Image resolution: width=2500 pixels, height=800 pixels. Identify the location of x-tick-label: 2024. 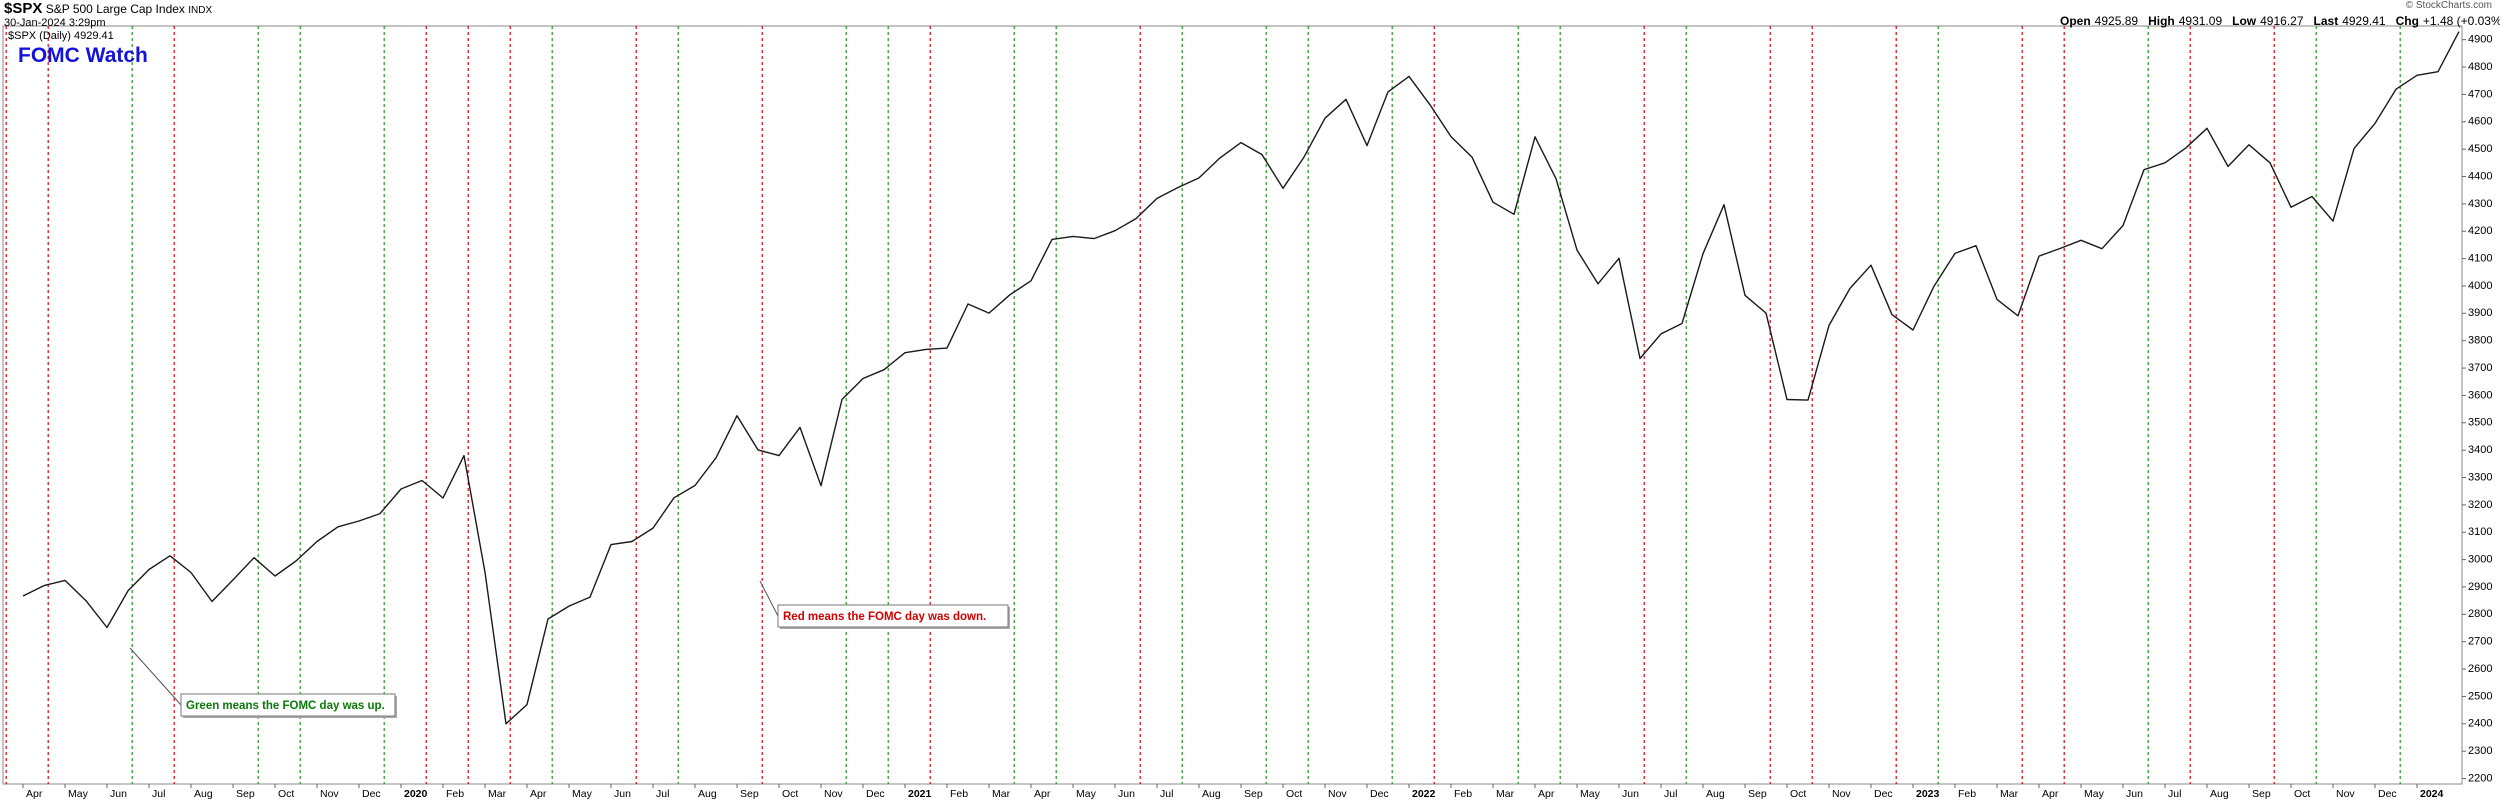
(2432, 794).